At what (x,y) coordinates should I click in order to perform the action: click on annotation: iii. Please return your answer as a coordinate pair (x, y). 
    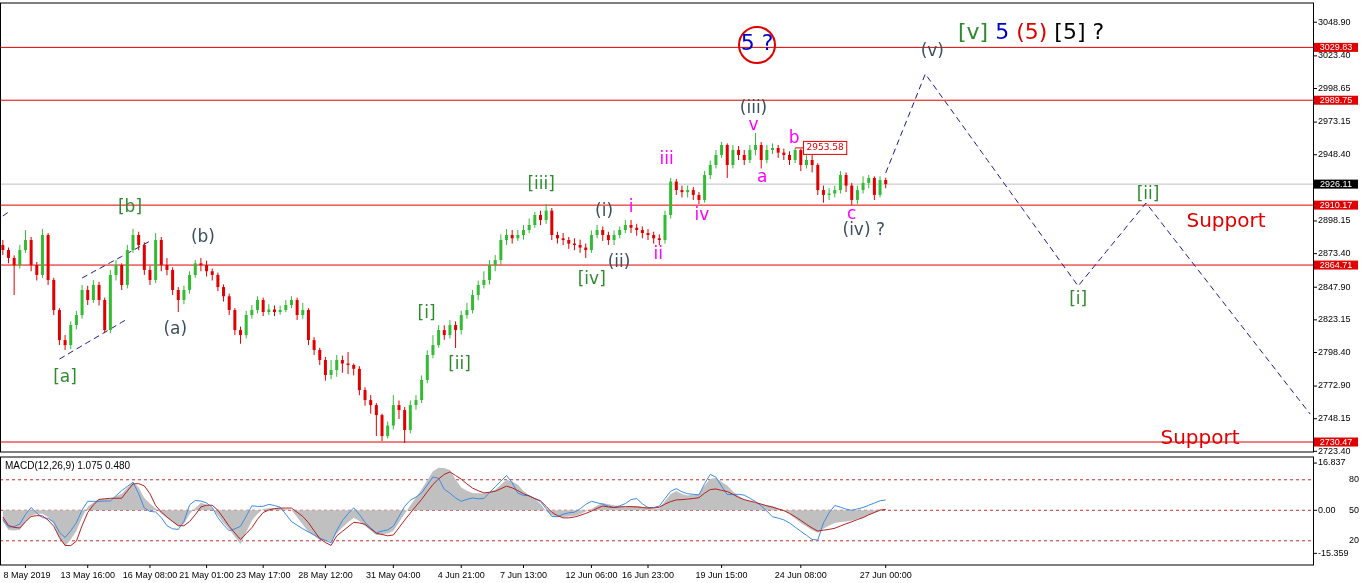
    Looking at the image, I should click on (666, 157).